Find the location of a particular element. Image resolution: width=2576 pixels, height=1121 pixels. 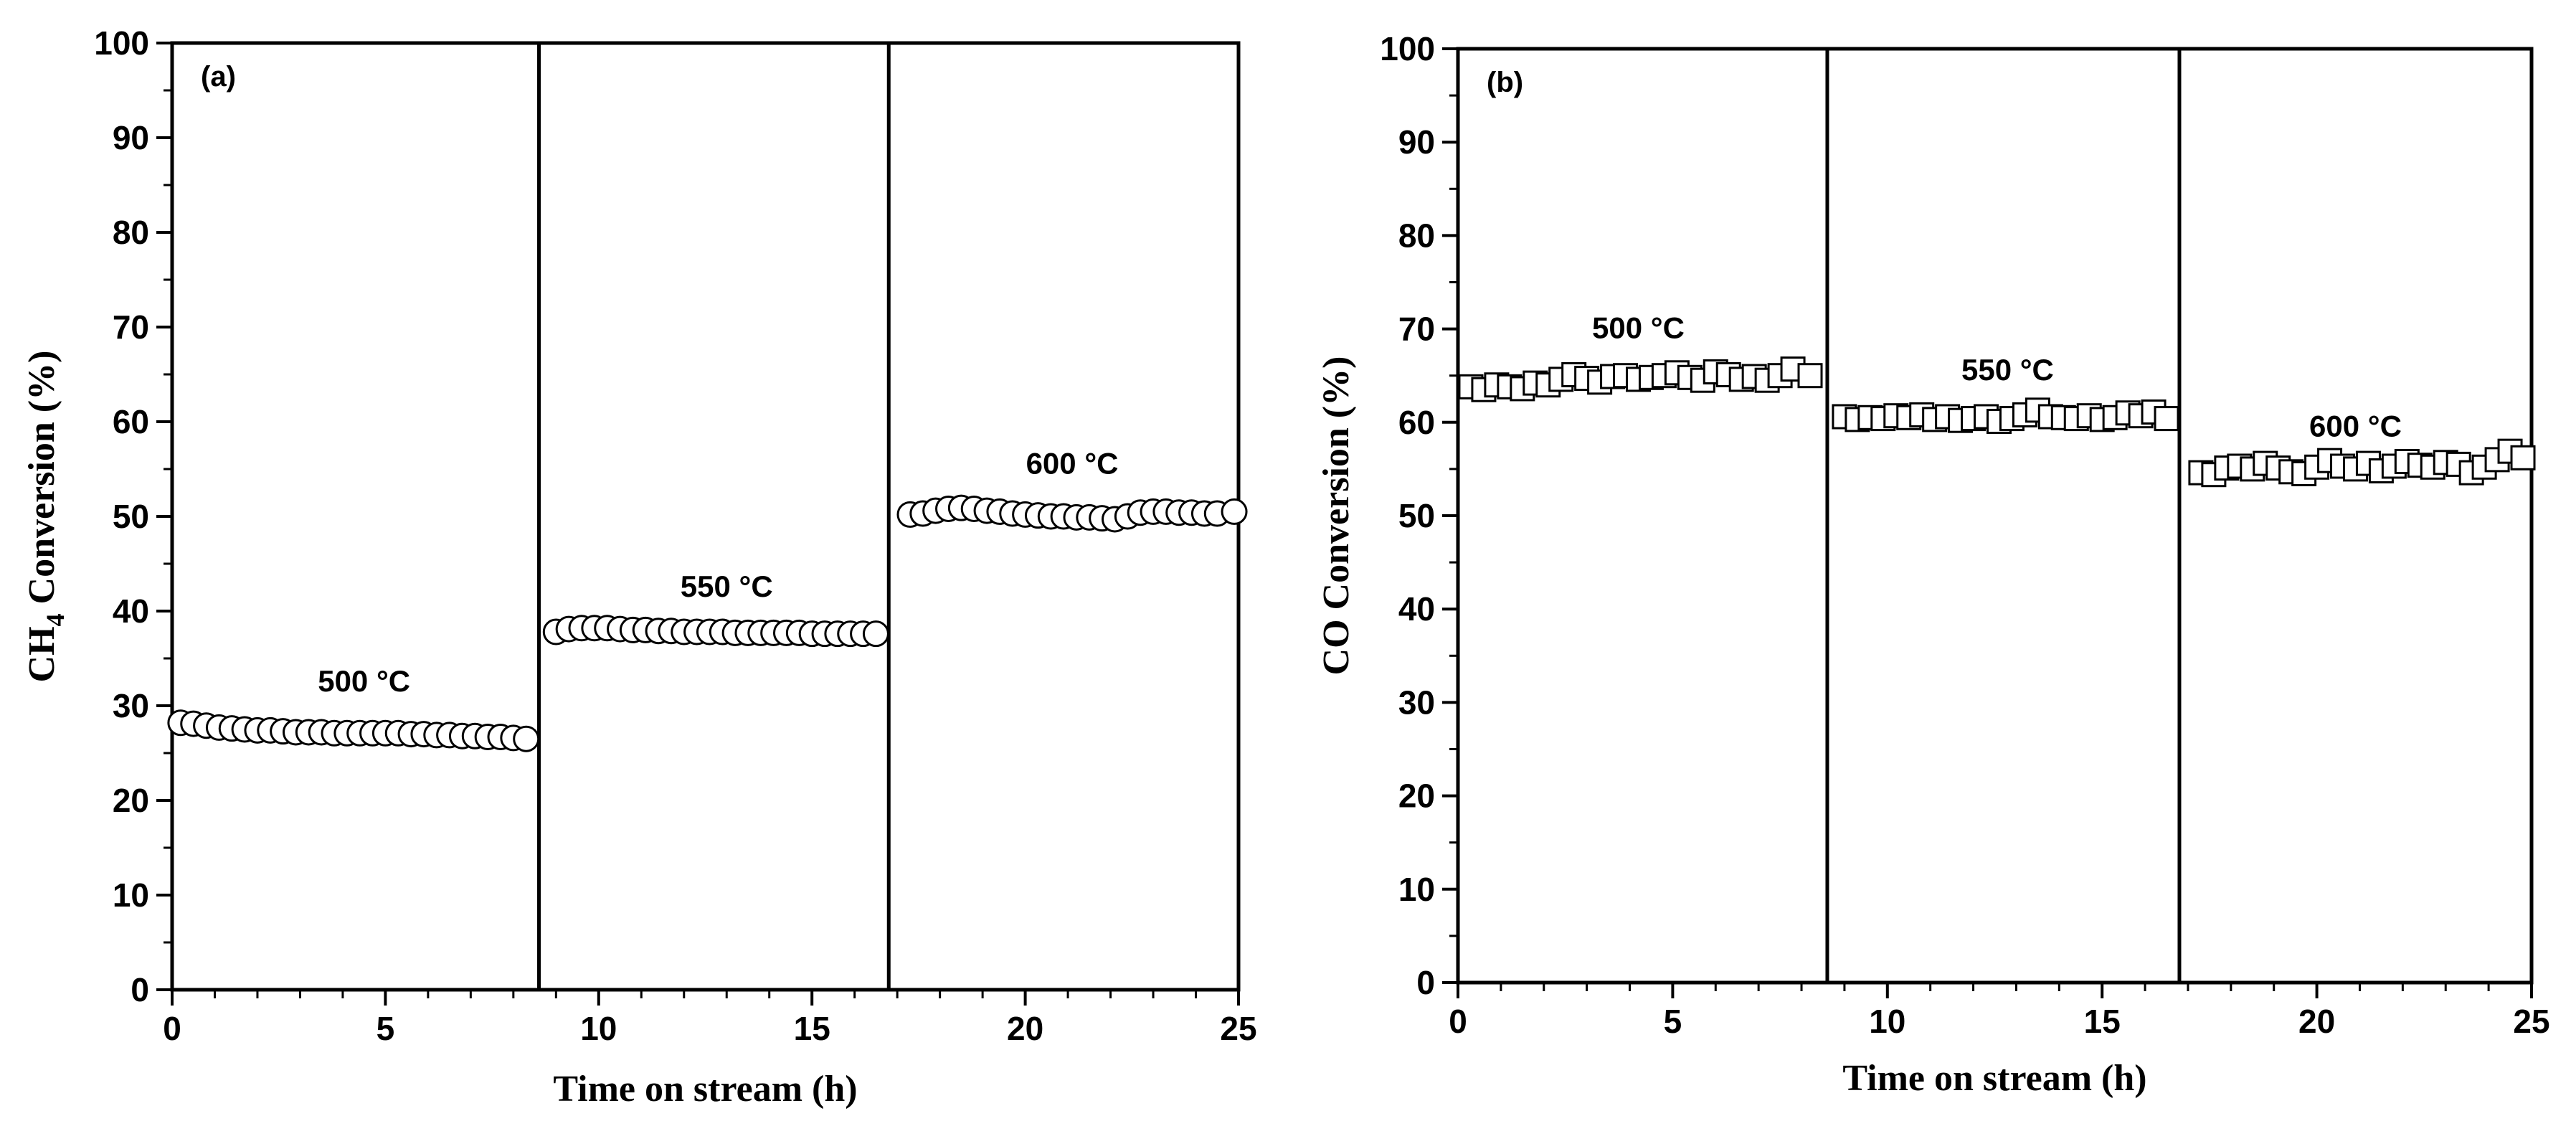

panel-b-xtick-label: 0 is located at coordinates (1458, 1021).